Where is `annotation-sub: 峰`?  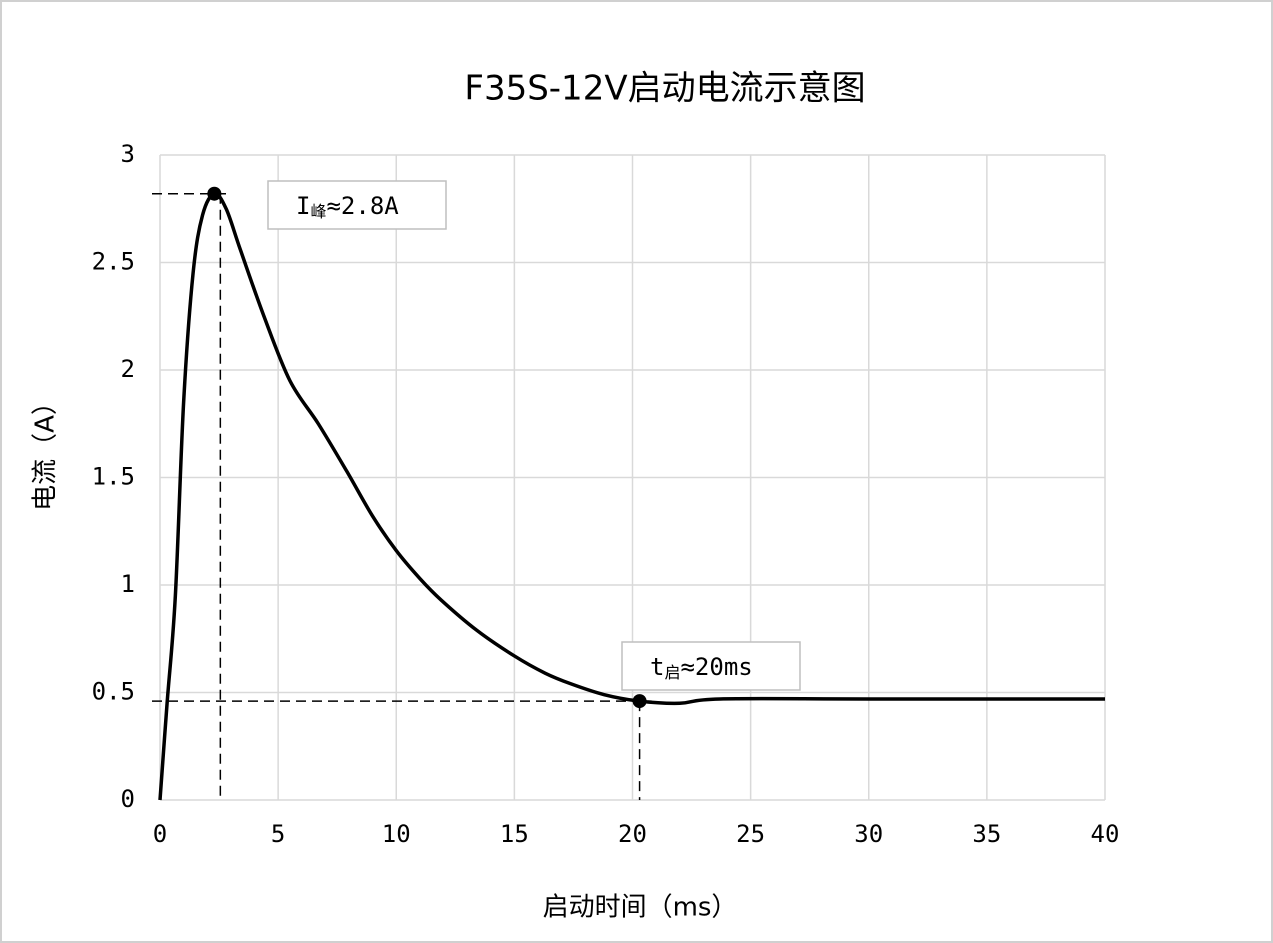
annotation-sub: 峰 is located at coordinates (318, 211).